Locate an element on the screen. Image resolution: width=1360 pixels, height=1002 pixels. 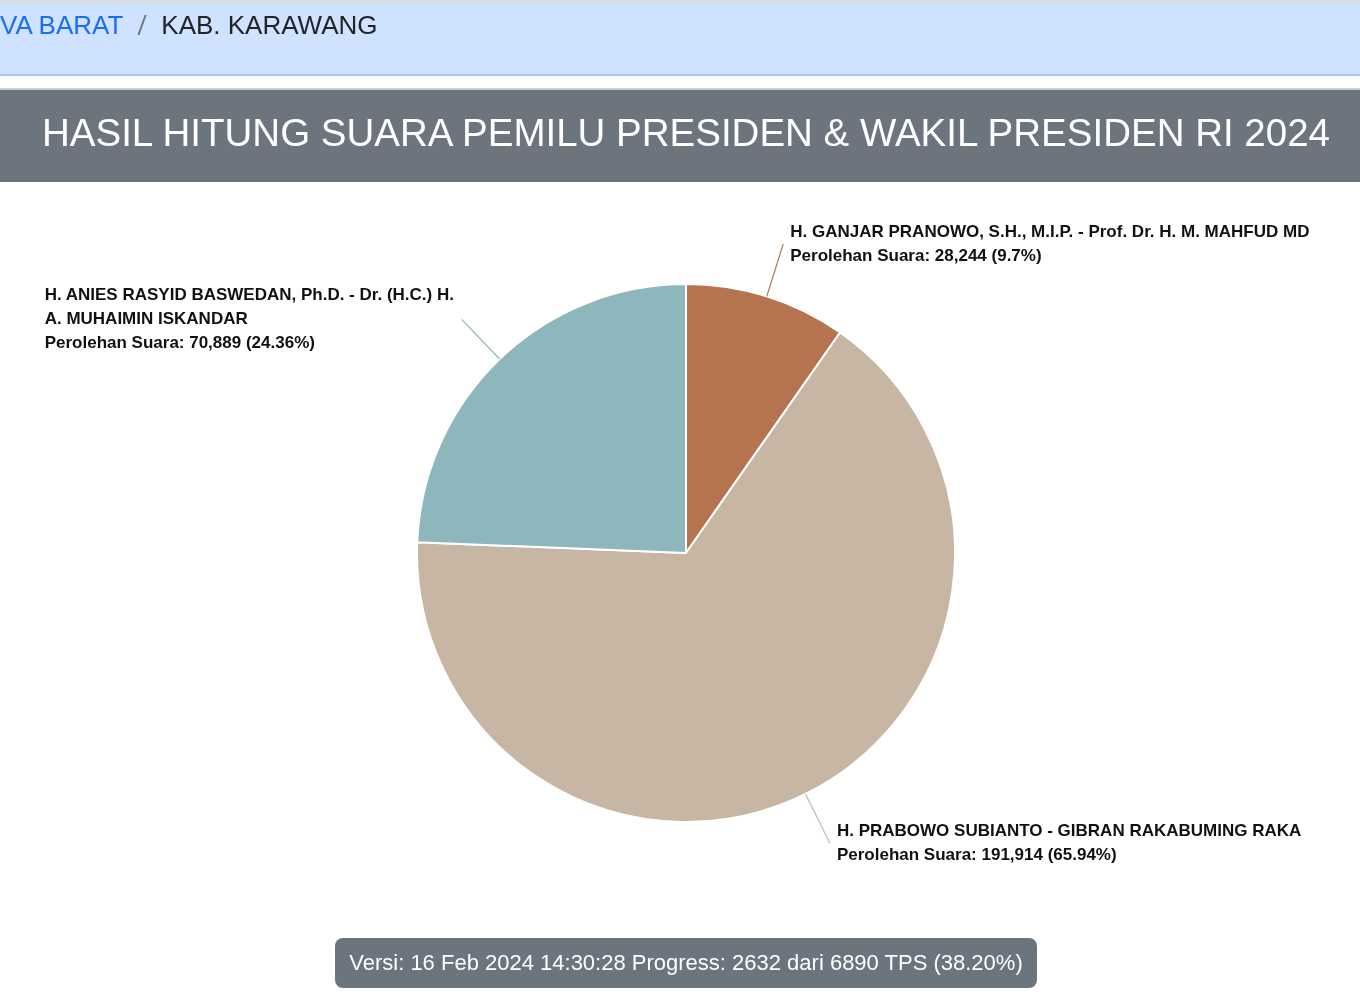
data-label: Perolehan Suara: 70,889 (24.36%) is located at coordinates (179, 342).